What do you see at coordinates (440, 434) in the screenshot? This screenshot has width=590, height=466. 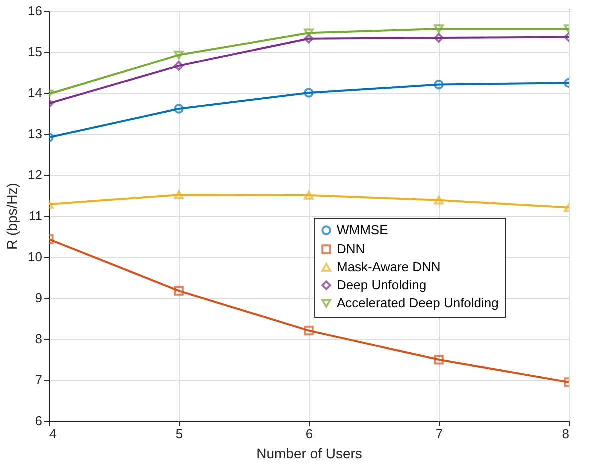 I see `x-tick-label: 7` at bounding box center [440, 434].